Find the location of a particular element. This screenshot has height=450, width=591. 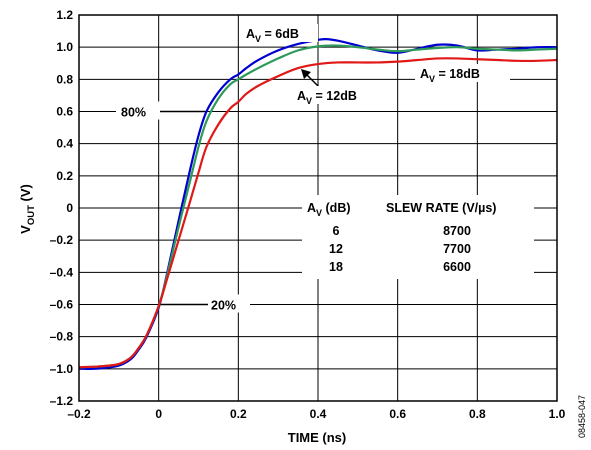

series-label-6db-suffix: = 6dB is located at coordinates (280, 34).